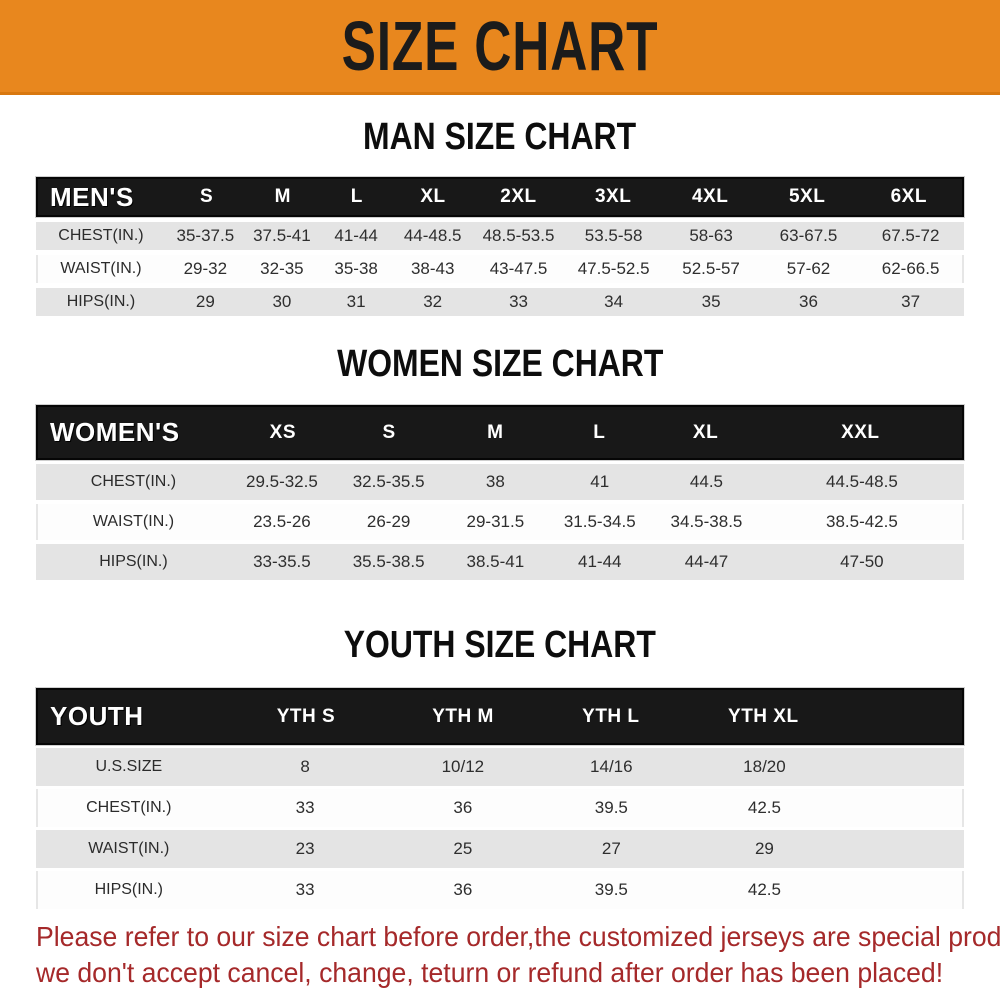 The width and height of the screenshot is (1000, 1000). Describe the element at coordinates (282, 301) in the screenshot. I see `measurement-value: 30` at that location.